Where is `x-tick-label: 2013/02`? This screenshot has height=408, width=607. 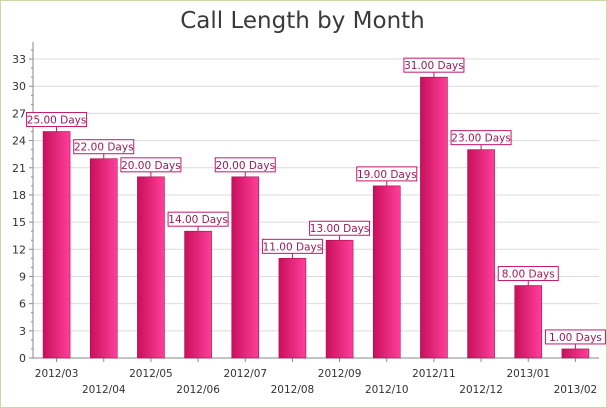 x-tick-label: 2013/02 is located at coordinates (576, 390).